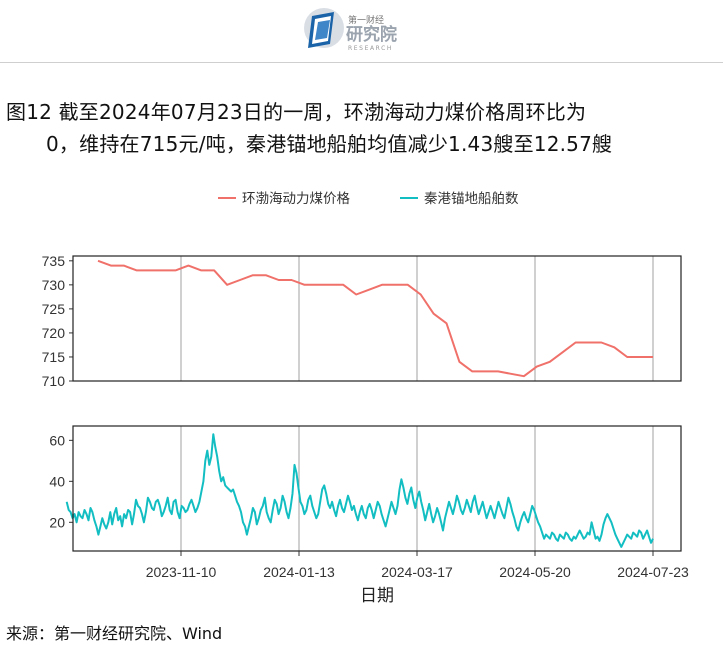 Image resolution: width=723 pixels, height=645 pixels. I want to click on x-tick-label-0: 2023-11-10, so click(181, 572).